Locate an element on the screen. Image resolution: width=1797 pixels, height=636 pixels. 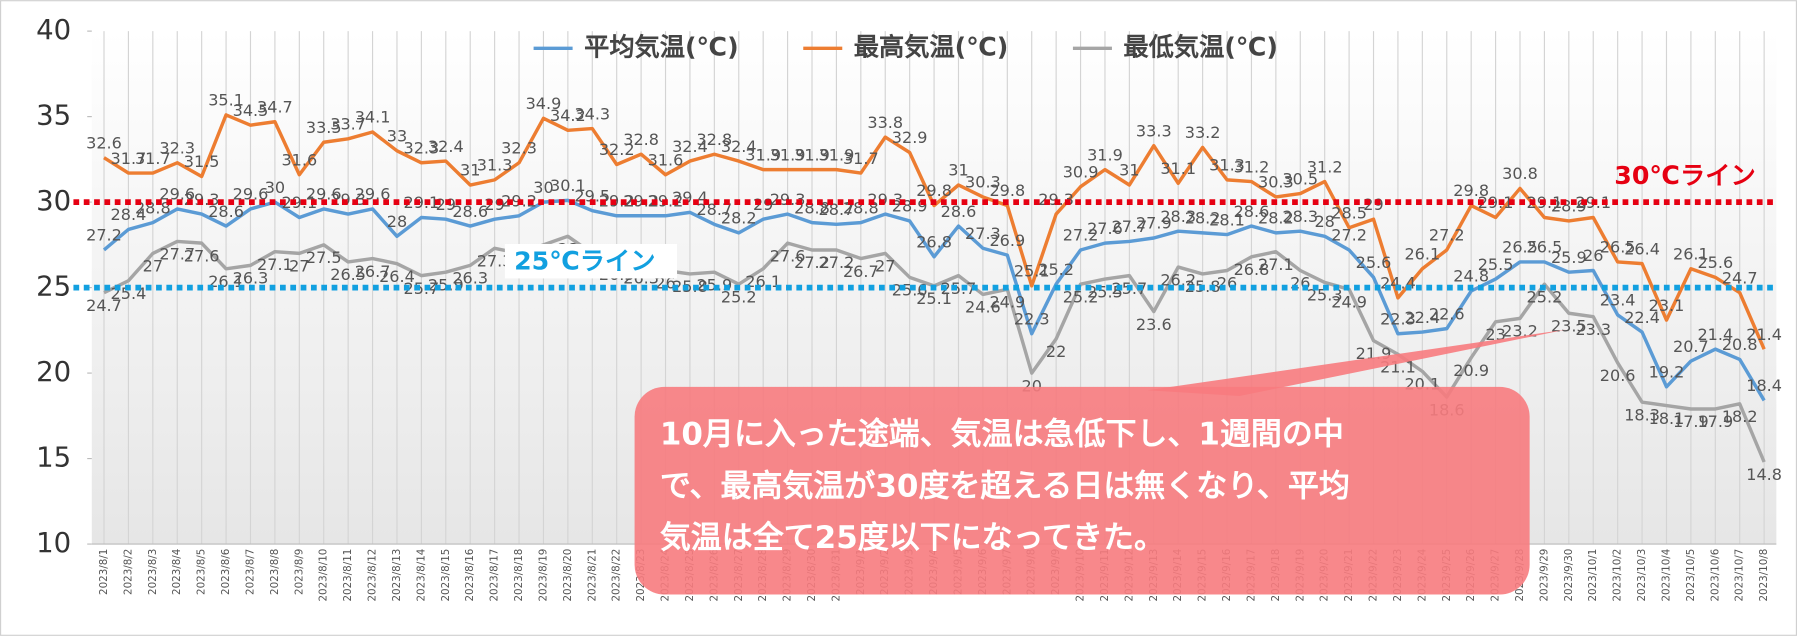
callout-text: で、最高気温が30度を超える日は無くなり、平均 is located at coordinates (1005, 486).